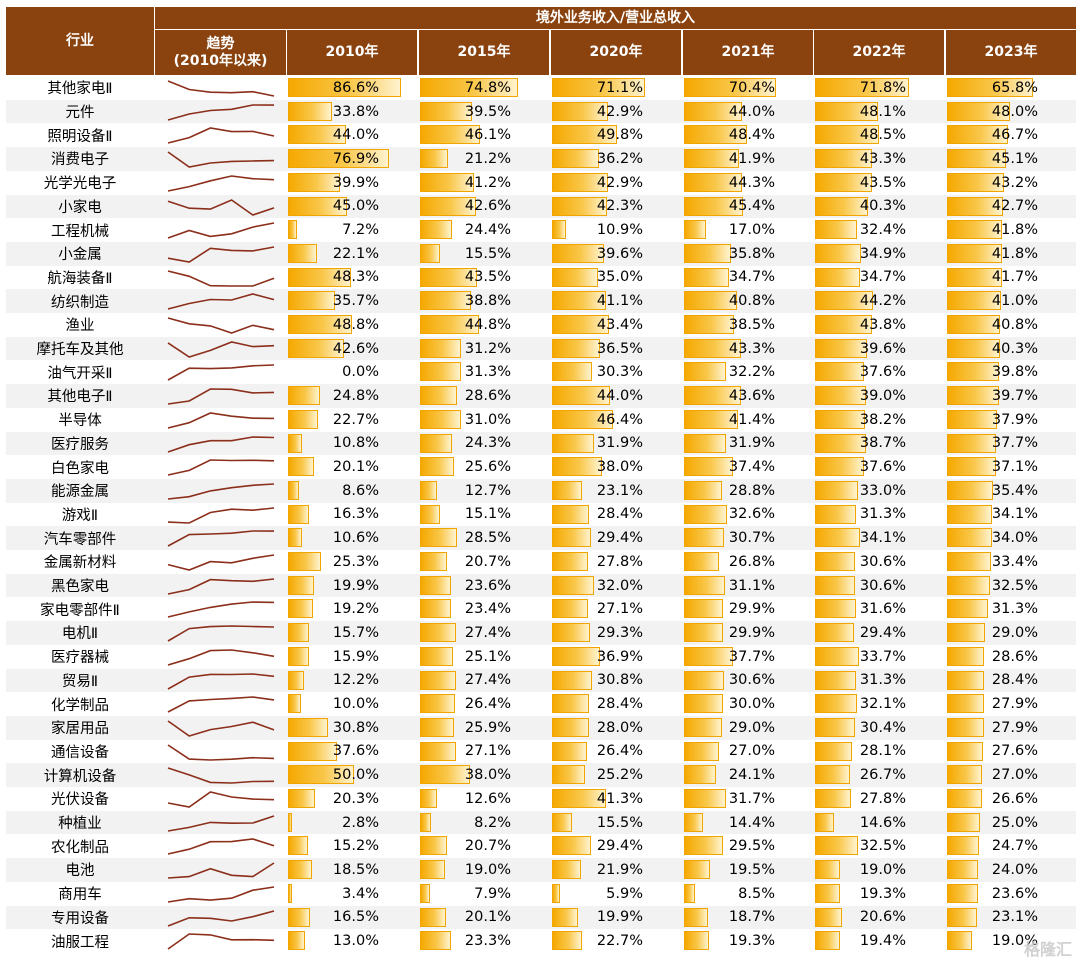 The height and width of the screenshot is (964, 1080). I want to click on value-cell: 37.9%, so click(1011, 420).